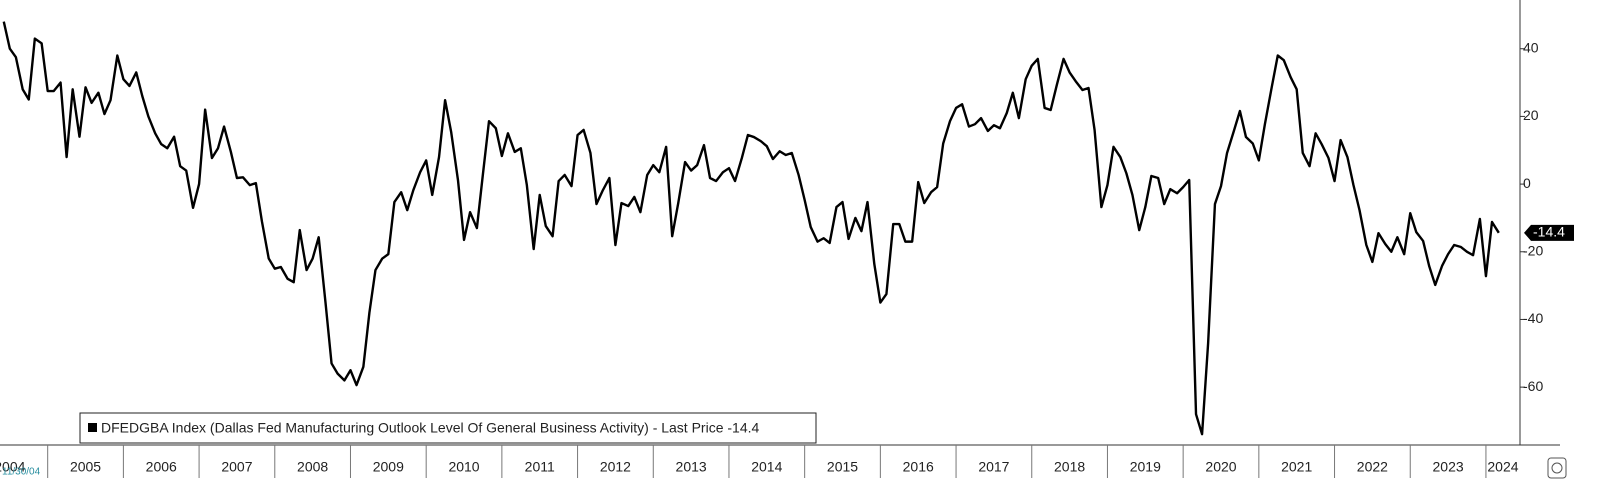 Image resolution: width=1614 pixels, height=493 pixels. I want to click on x-tick-label: 2021, so click(1296, 467).